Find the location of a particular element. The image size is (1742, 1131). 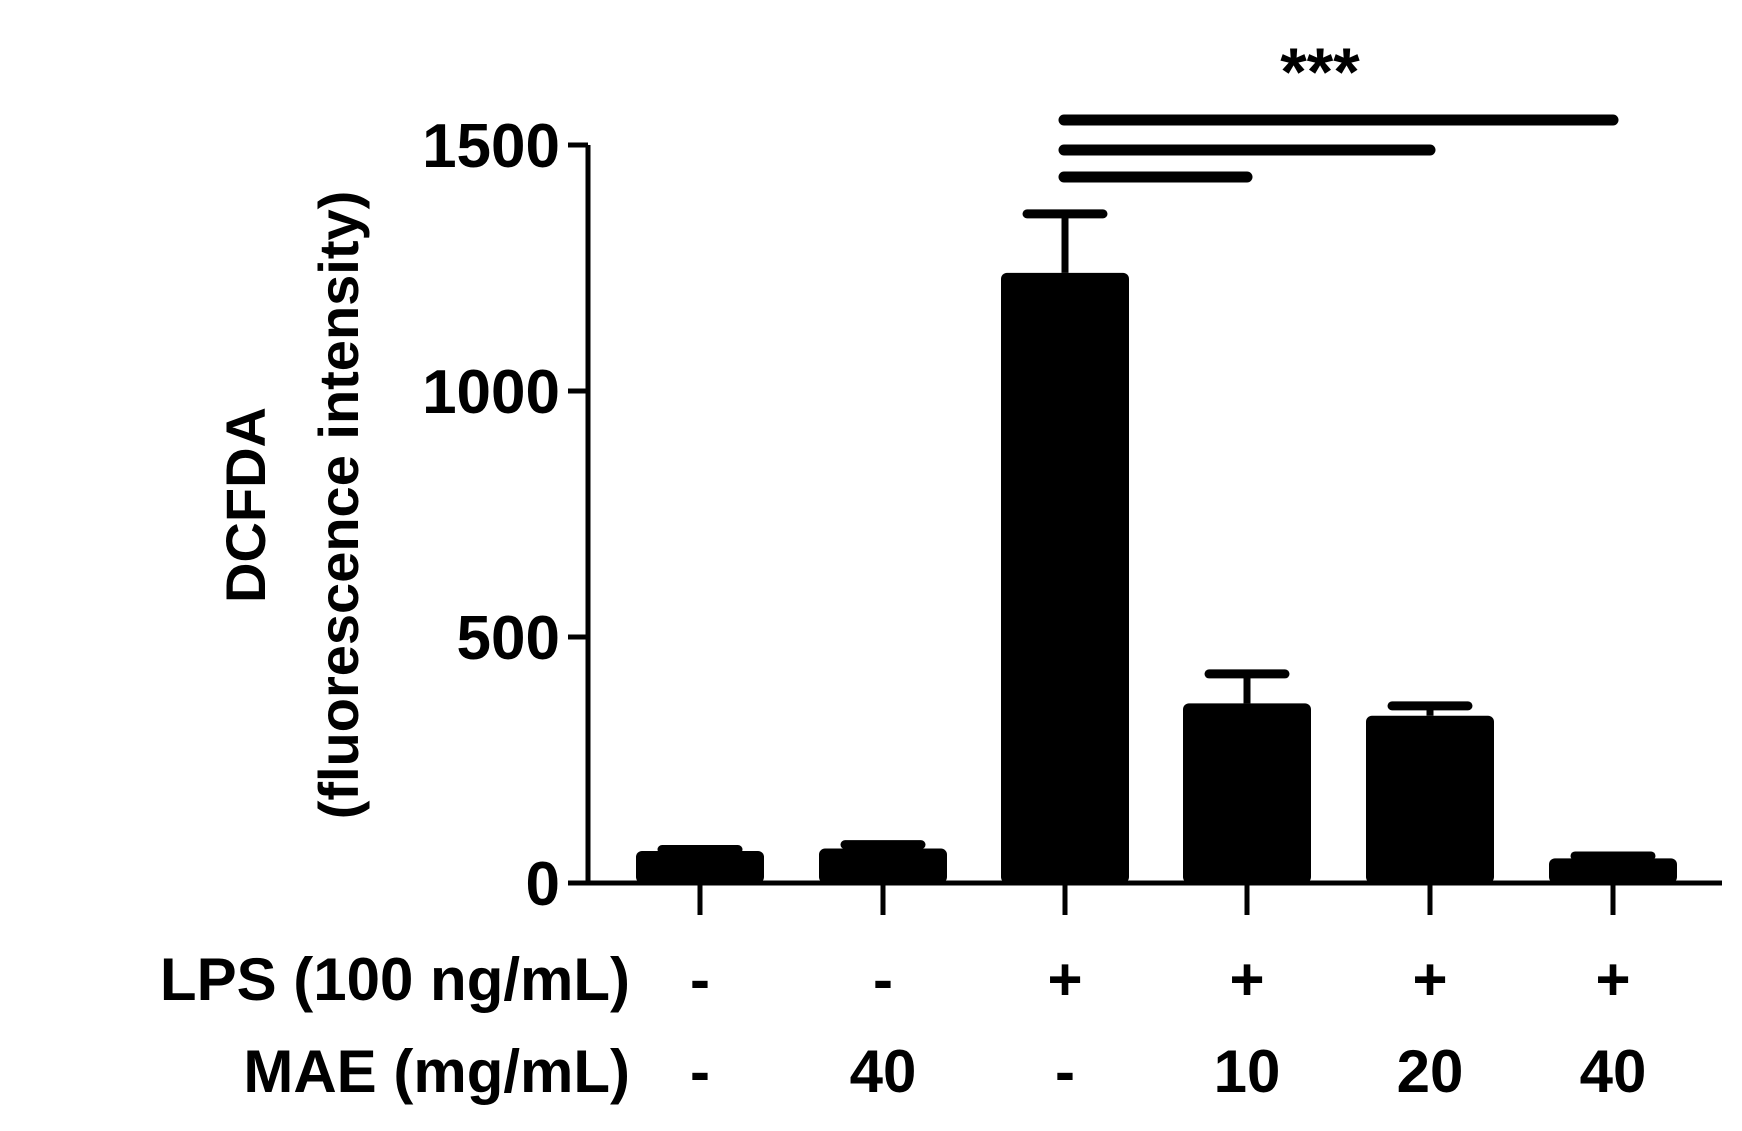

y-tick-label: 0 is located at coordinates (543, 884).